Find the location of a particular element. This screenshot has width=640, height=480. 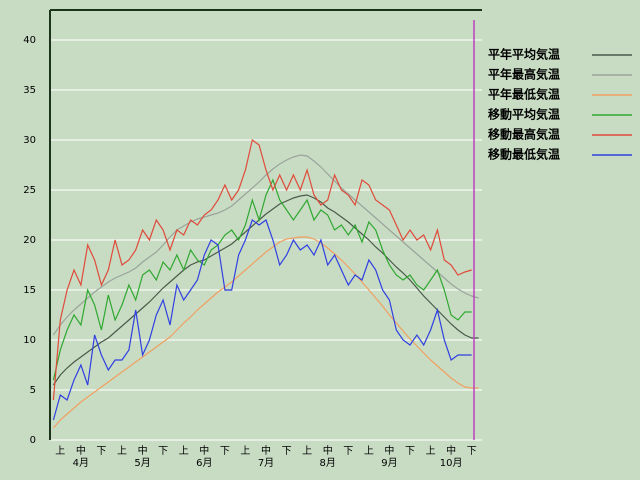

month-label: 8月 is located at coordinates (328, 463).